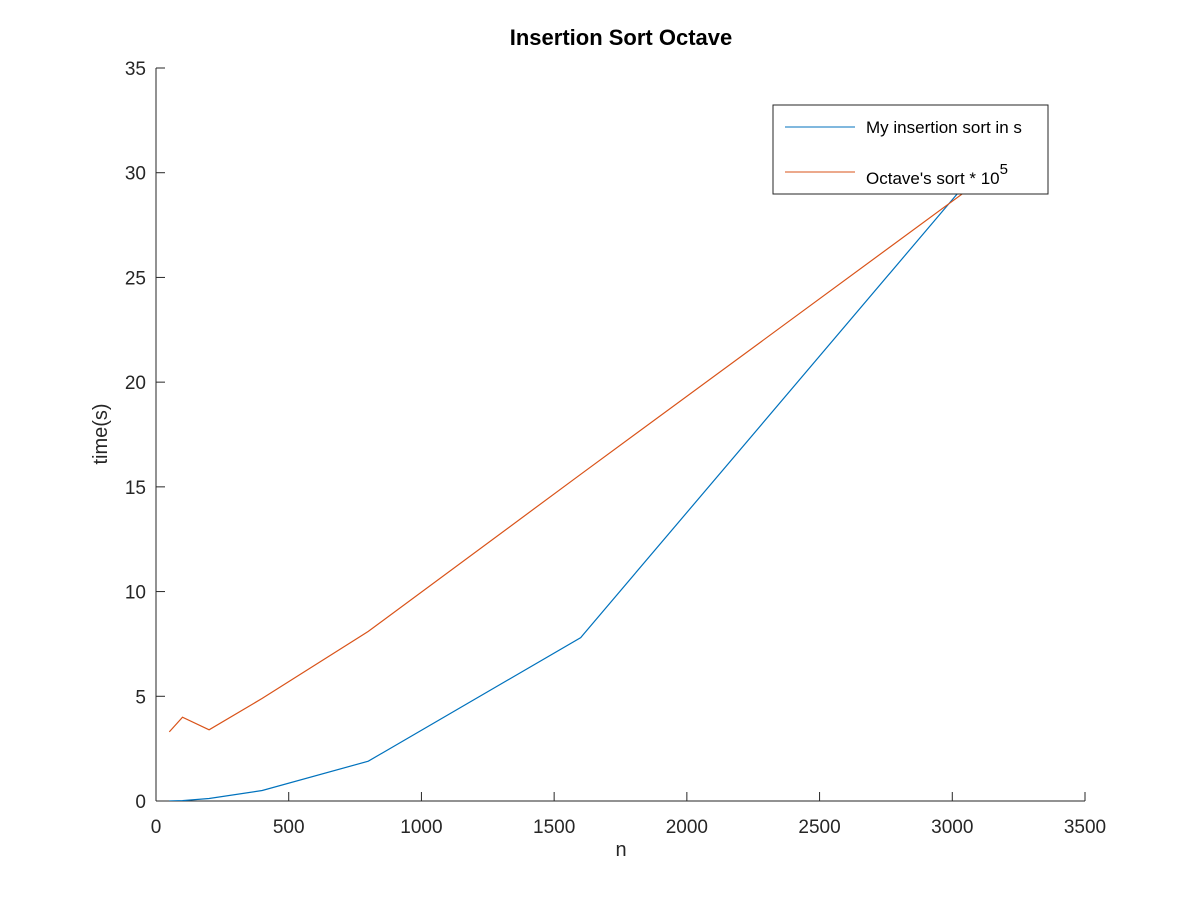 The image size is (1200, 900). I want to click on x-axis-label: n, so click(620, 850).